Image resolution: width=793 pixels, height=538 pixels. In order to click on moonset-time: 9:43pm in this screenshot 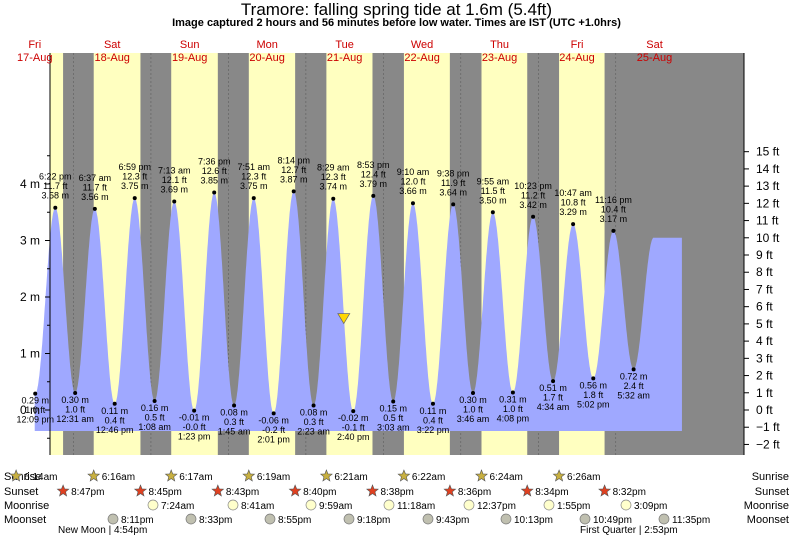, I will do `click(452, 520)`.